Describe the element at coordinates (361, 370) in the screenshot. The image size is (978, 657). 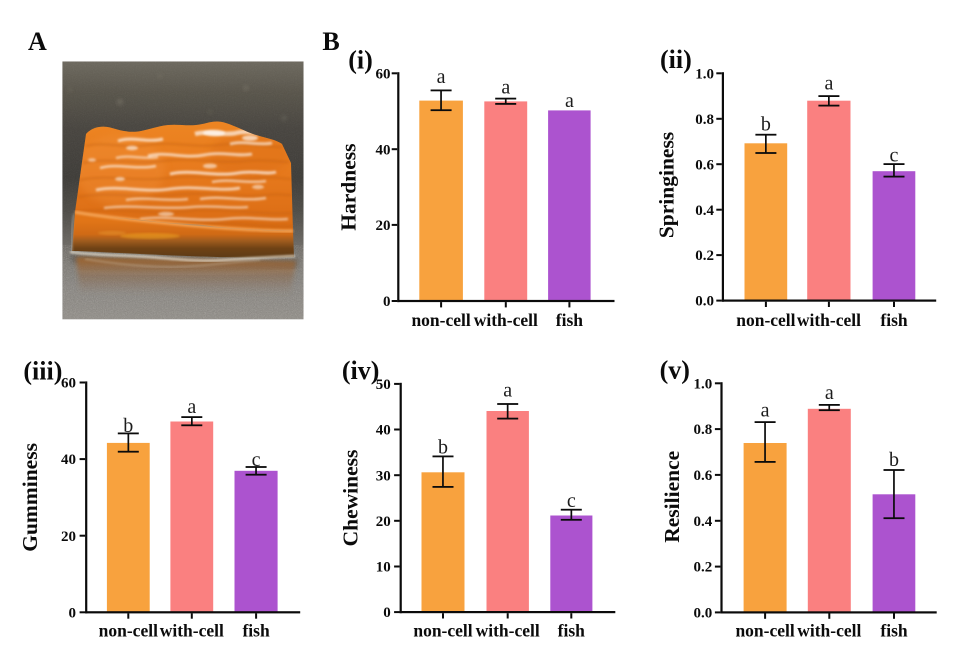
I see `svg-text: (iv)` at that location.